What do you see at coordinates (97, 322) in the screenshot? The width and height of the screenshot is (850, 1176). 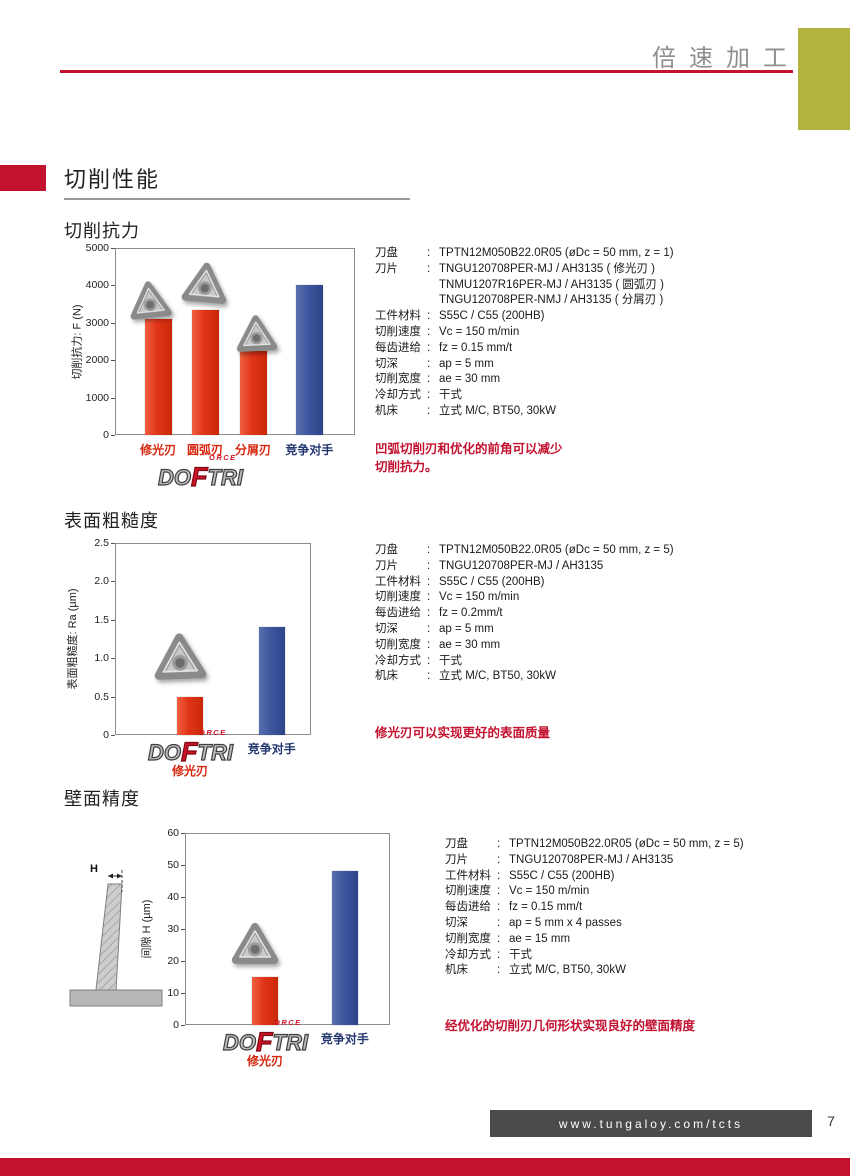 I see `y-axis-tick-label: 3000` at bounding box center [97, 322].